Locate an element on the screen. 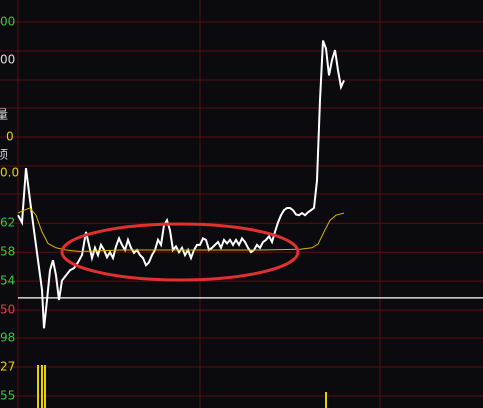 This screenshot has width=483, height=408. y-tick-label: 58 is located at coordinates (7, 252).